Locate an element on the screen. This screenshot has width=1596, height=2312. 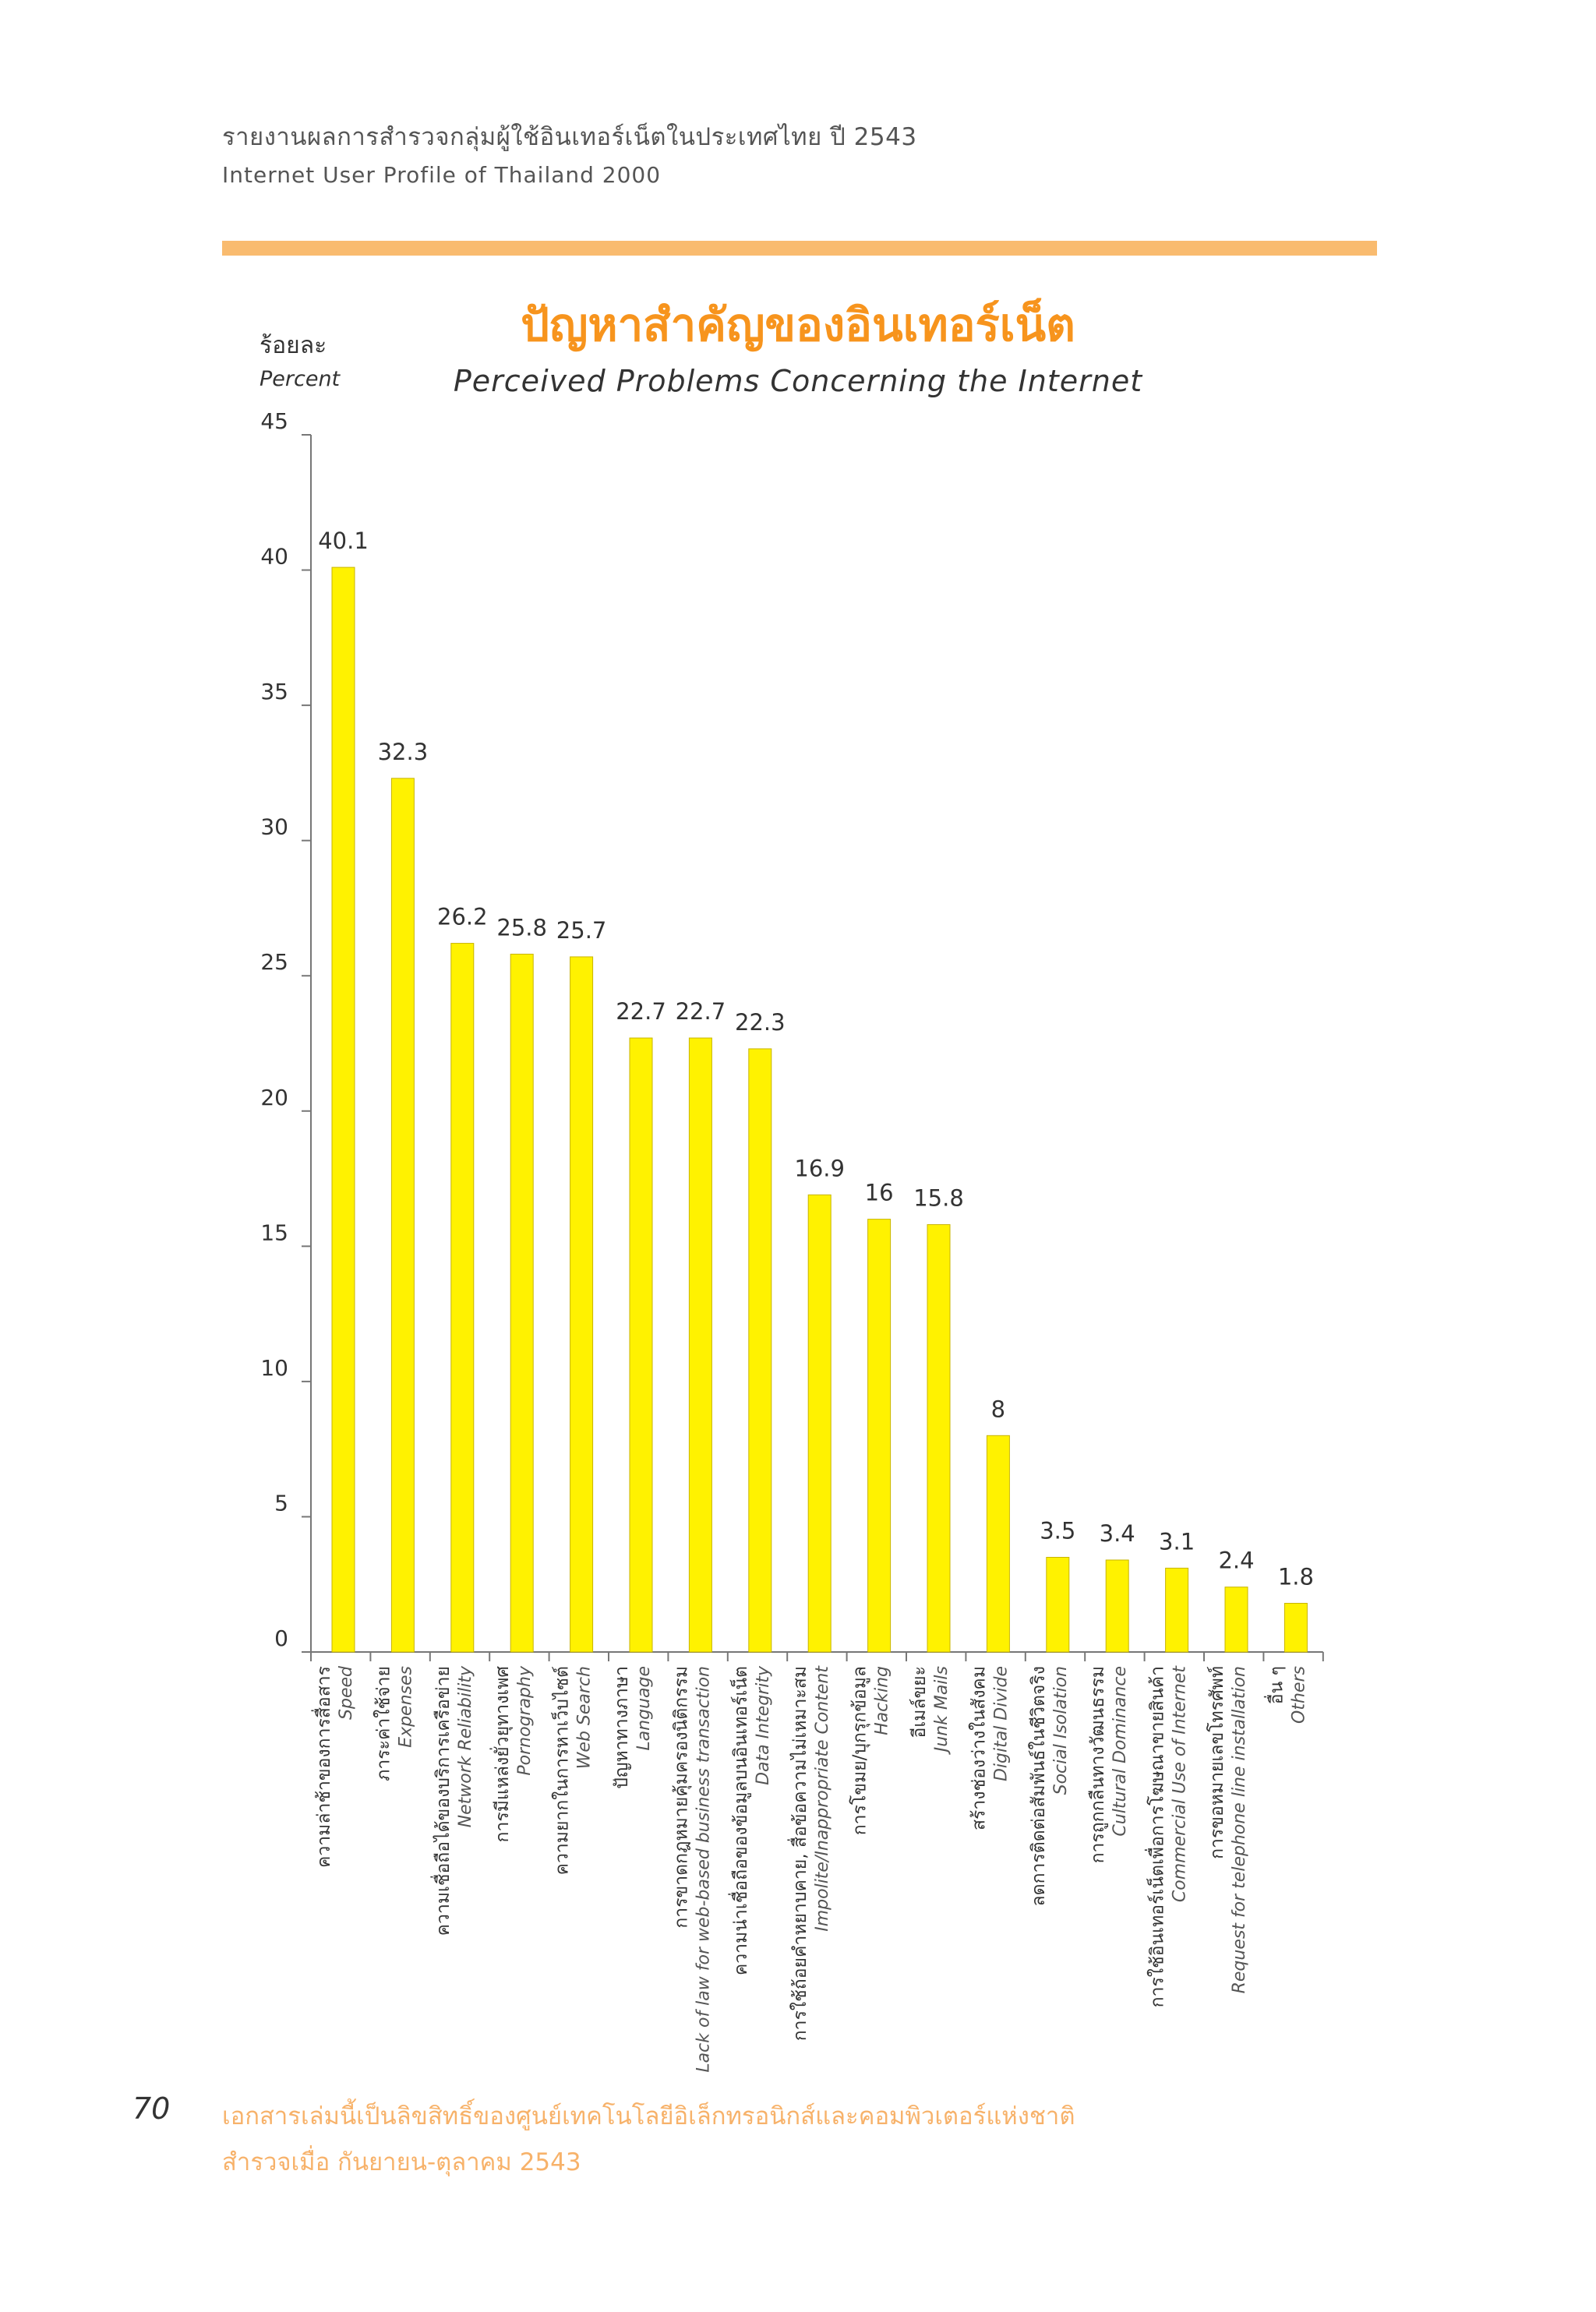
bar-value-label: 8 is located at coordinates (998, 1409).